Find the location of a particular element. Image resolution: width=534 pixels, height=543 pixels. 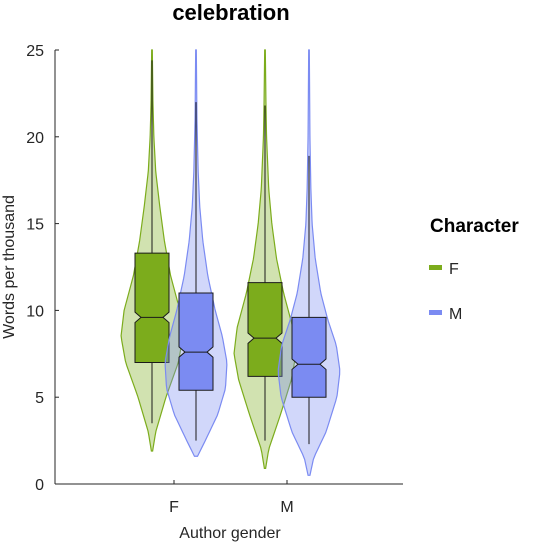

legend: Character F M is located at coordinates (474, 269).